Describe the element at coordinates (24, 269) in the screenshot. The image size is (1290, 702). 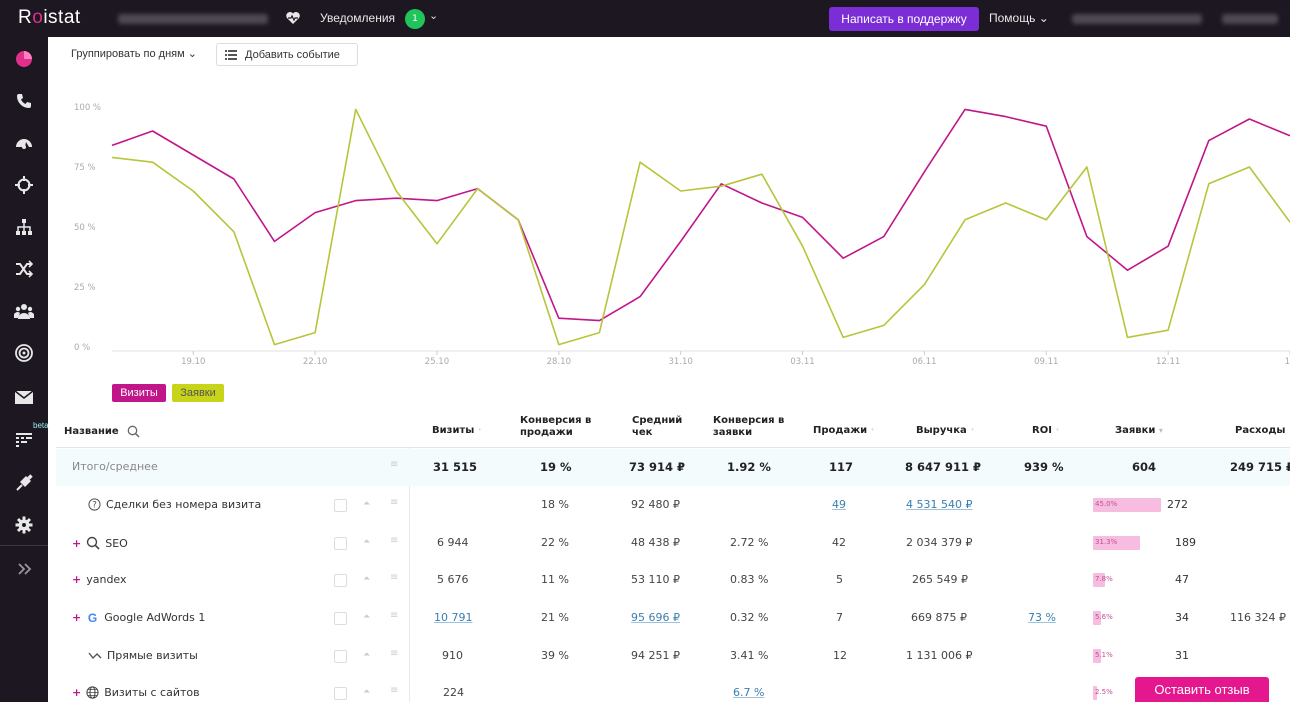
I see `sidebar-item-routing` at that location.